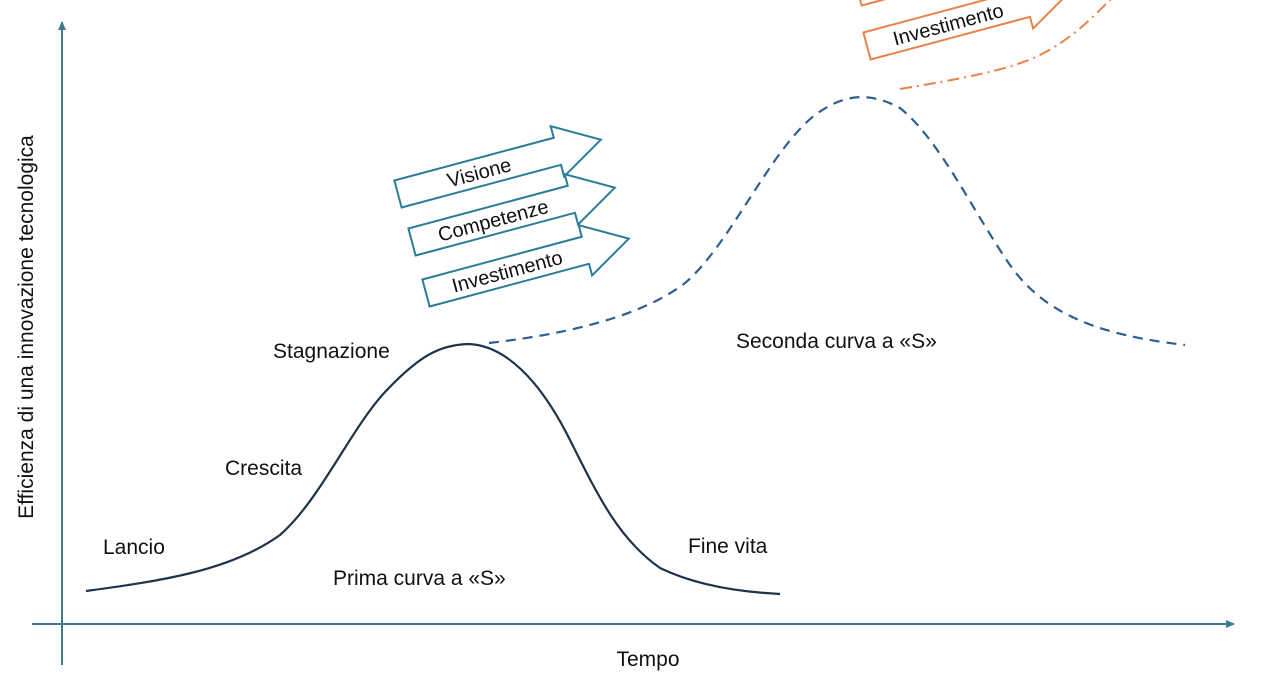  Describe the element at coordinates (647, 659) in the screenshot. I see `x-axis-label: Tempo` at that location.